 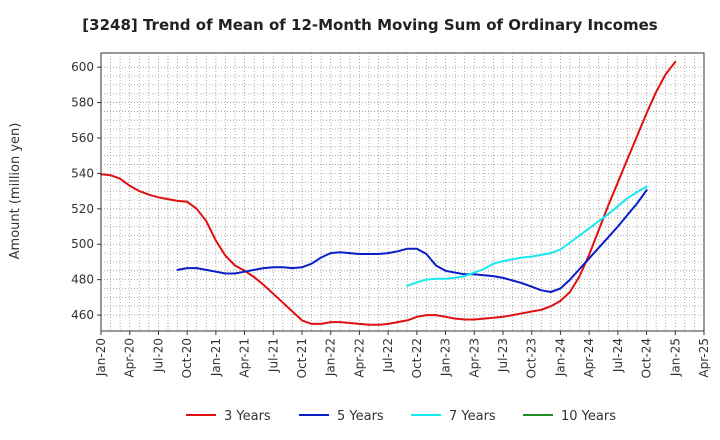 What do you see at coordinates (503, 355) in the screenshot?
I see `x-tick-label: Jul-23` at bounding box center [503, 355].